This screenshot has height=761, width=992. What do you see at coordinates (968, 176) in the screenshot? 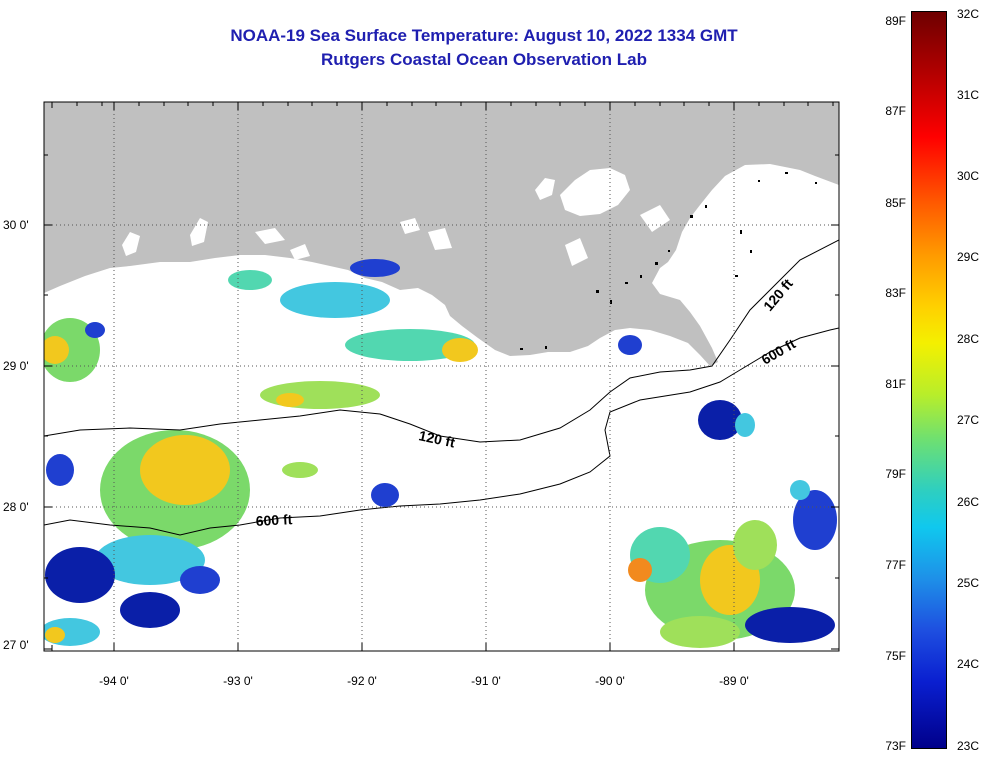
I see `colorbar-label-c: 30C` at bounding box center [968, 176].